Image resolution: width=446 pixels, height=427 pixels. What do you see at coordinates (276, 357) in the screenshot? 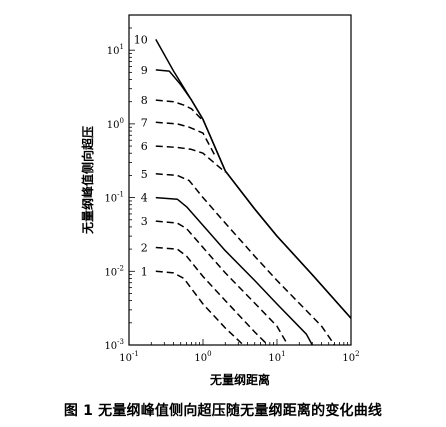
I see `x-tick-label: 10¹` at bounding box center [276, 357].